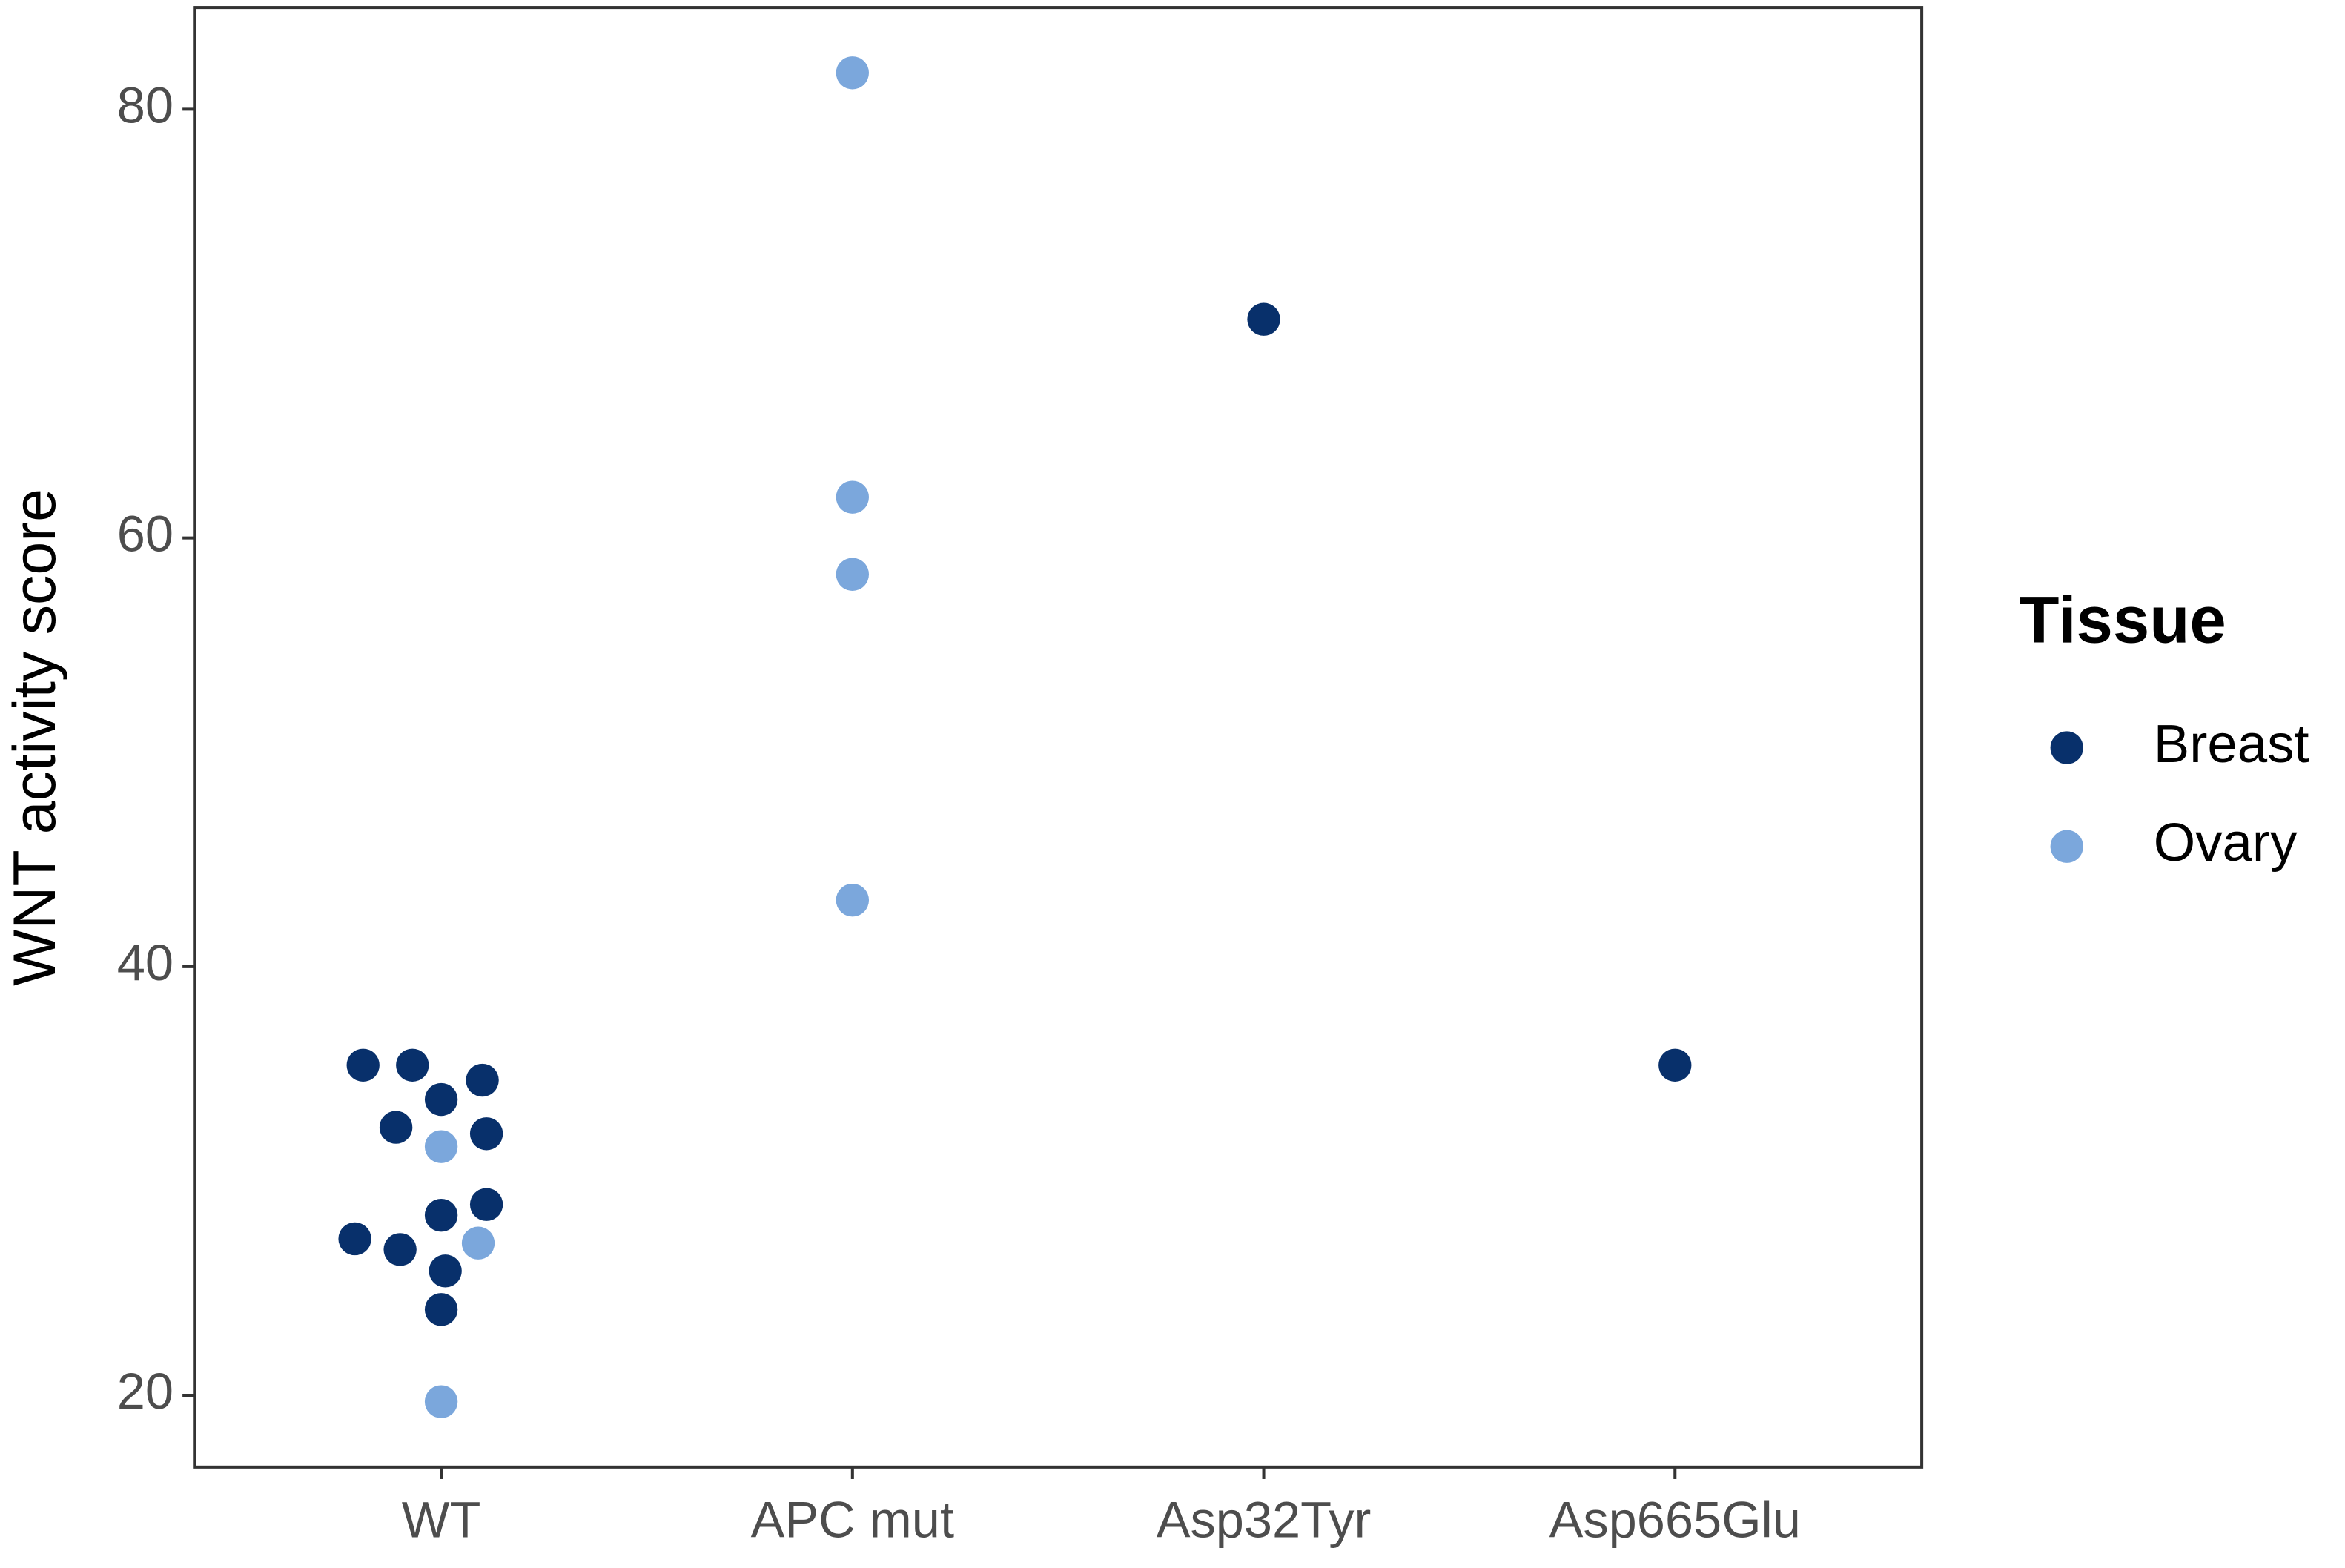  Describe the element at coordinates (145, 105) in the screenshot. I see `y-tick-label: 80` at that location.